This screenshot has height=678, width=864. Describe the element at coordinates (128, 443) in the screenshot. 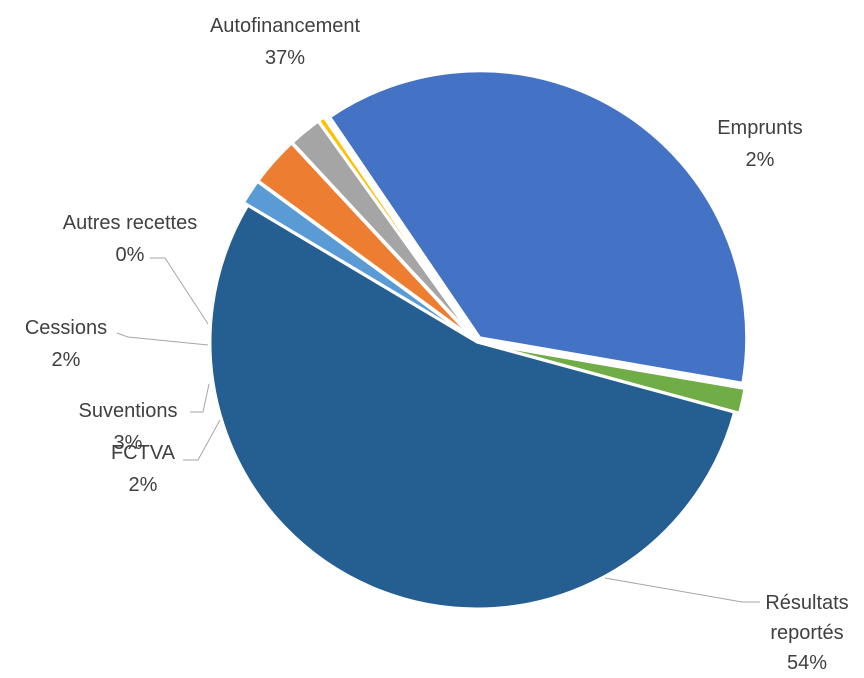

I see `label-suventions-pct: 3%` at that location.